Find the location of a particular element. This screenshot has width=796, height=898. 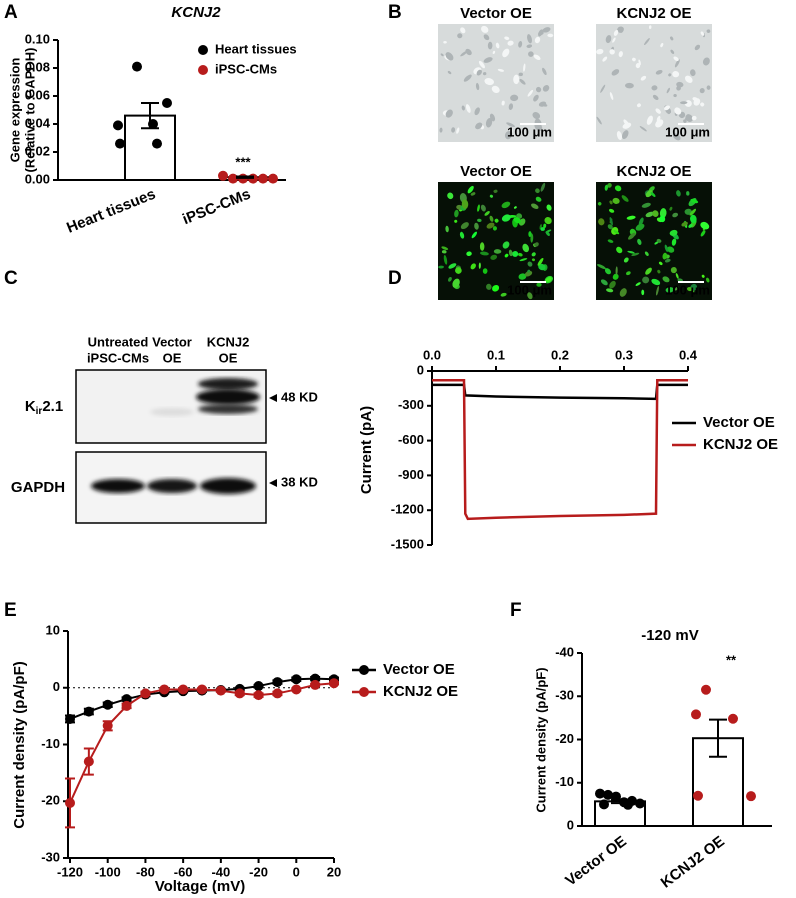

y-axis-label: Current density (pA/pF) is located at coordinates (540, 739).